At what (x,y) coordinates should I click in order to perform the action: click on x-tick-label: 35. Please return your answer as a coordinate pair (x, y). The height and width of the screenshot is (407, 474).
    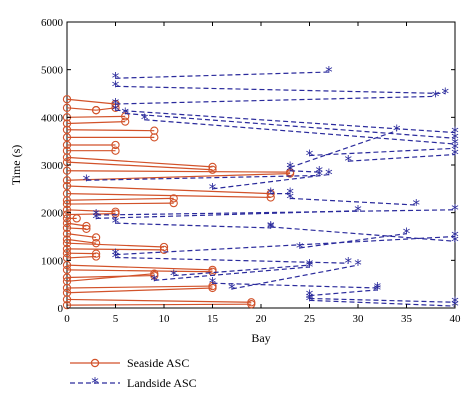
    Looking at the image, I should click on (407, 319).